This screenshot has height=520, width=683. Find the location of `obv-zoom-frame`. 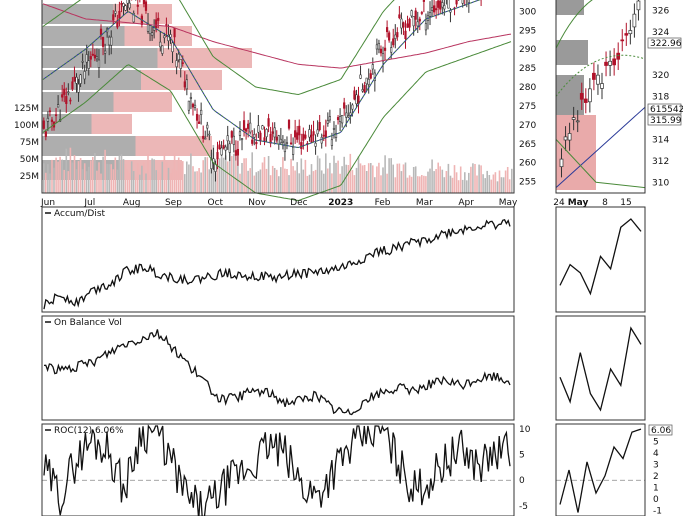

obv-zoom-frame is located at coordinates (600, 368).